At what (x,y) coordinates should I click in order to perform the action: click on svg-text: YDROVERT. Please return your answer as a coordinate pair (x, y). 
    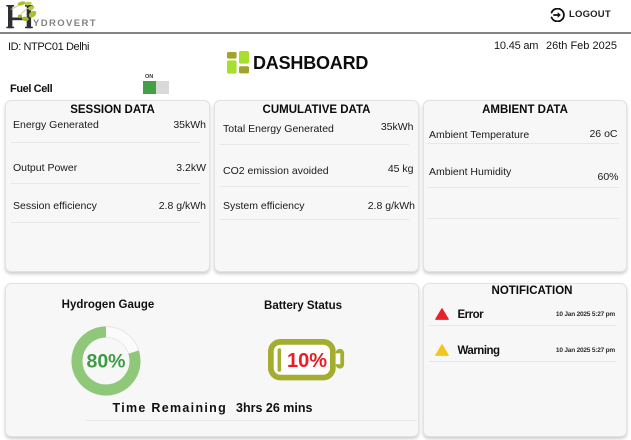
    Looking at the image, I should click on (65, 23).